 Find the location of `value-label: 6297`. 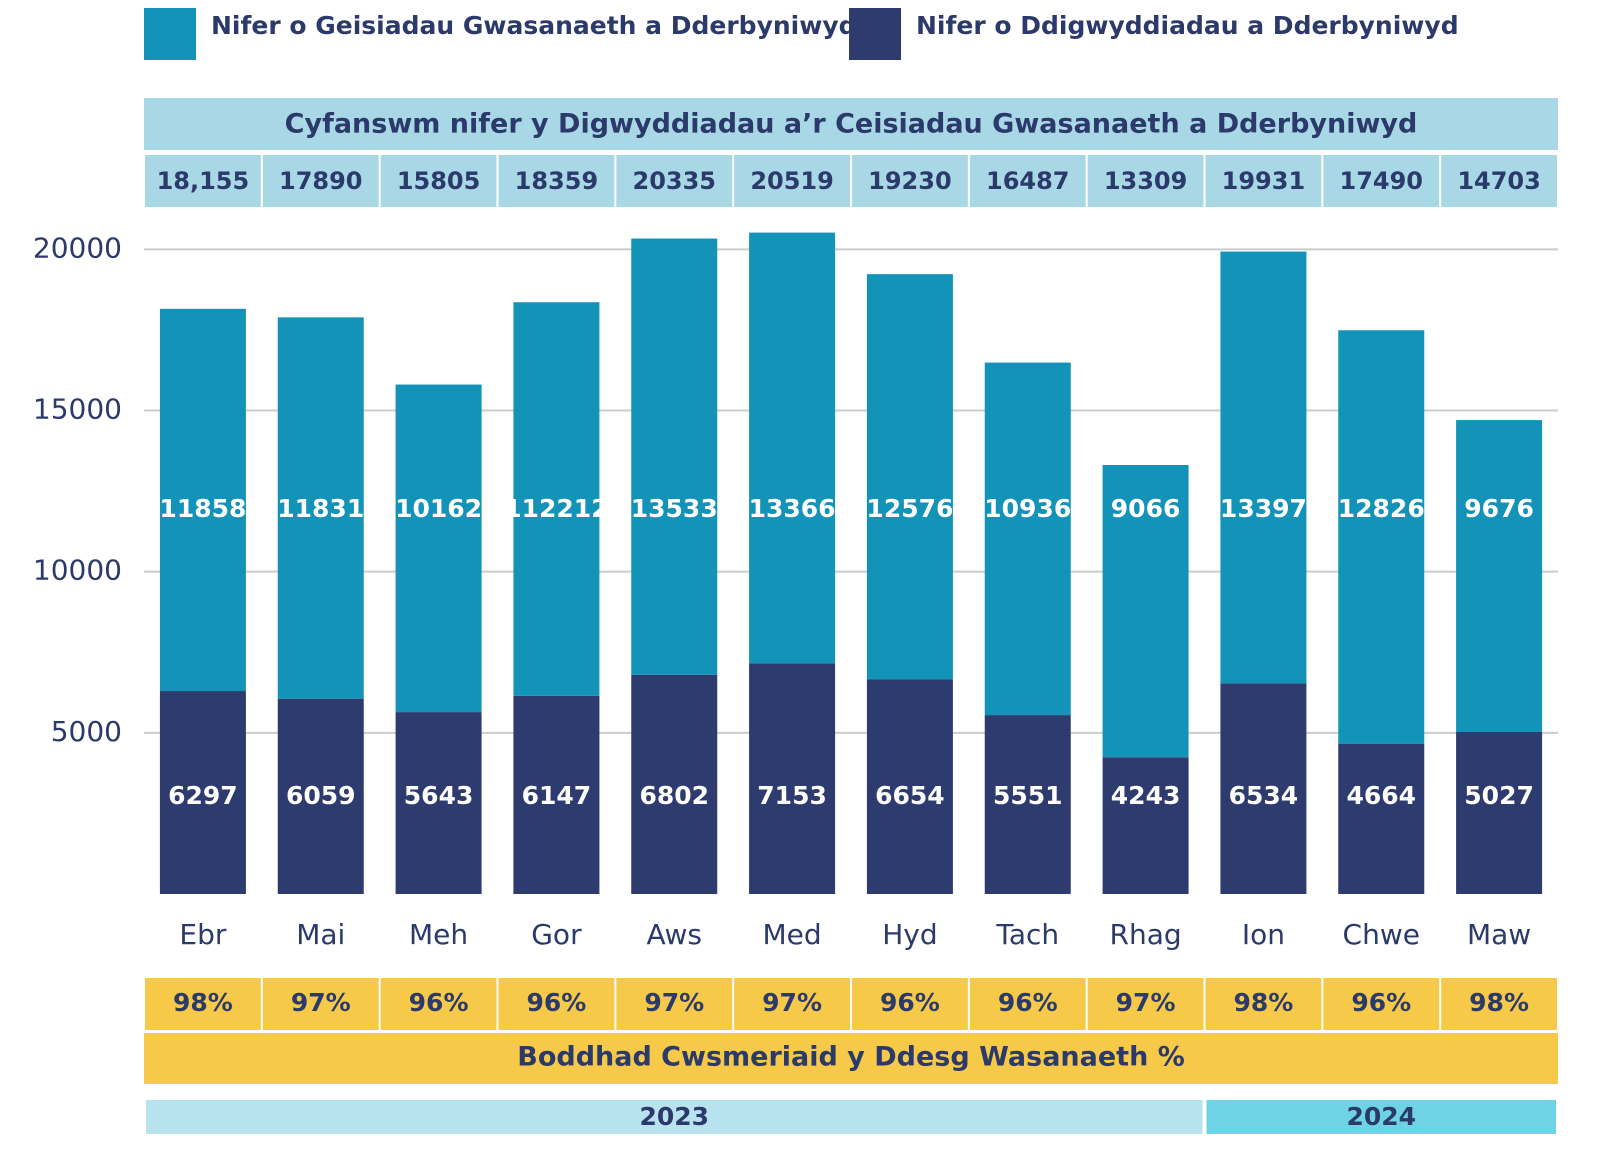

value-label: 6297 is located at coordinates (203, 795).